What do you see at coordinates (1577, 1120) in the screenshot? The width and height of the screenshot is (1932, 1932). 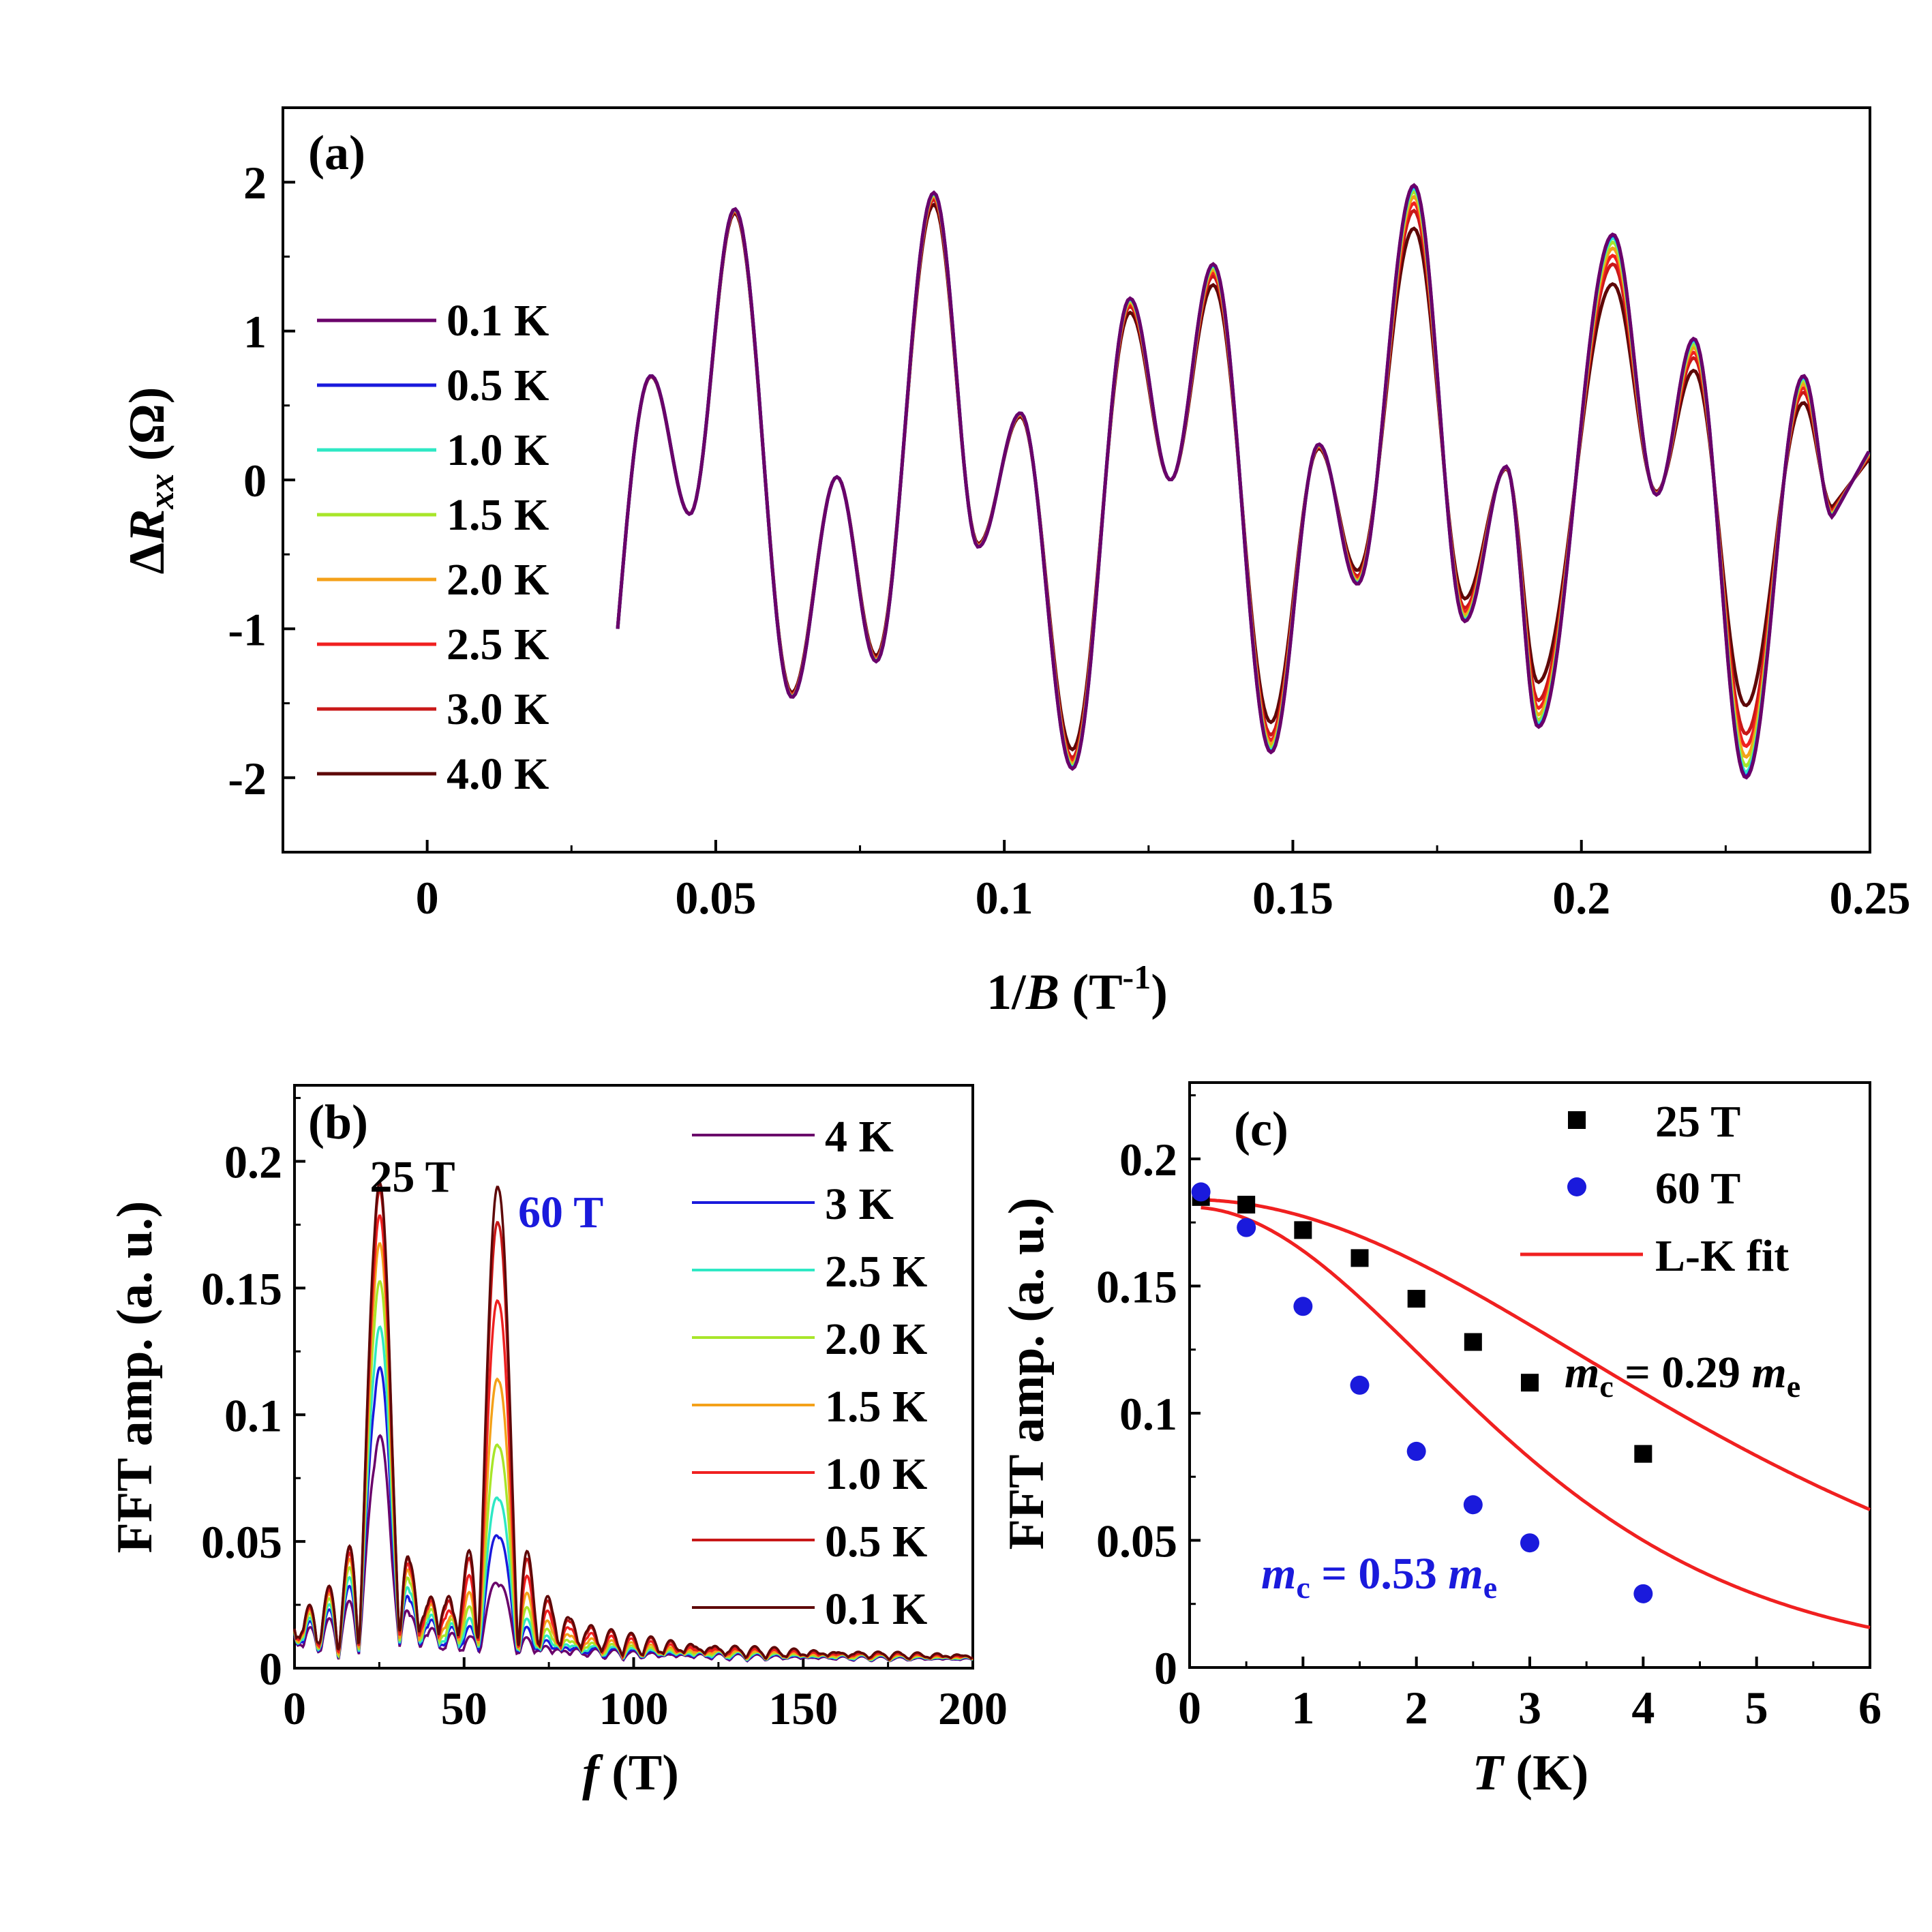 I see `c-legend-marker-25T` at bounding box center [1577, 1120].